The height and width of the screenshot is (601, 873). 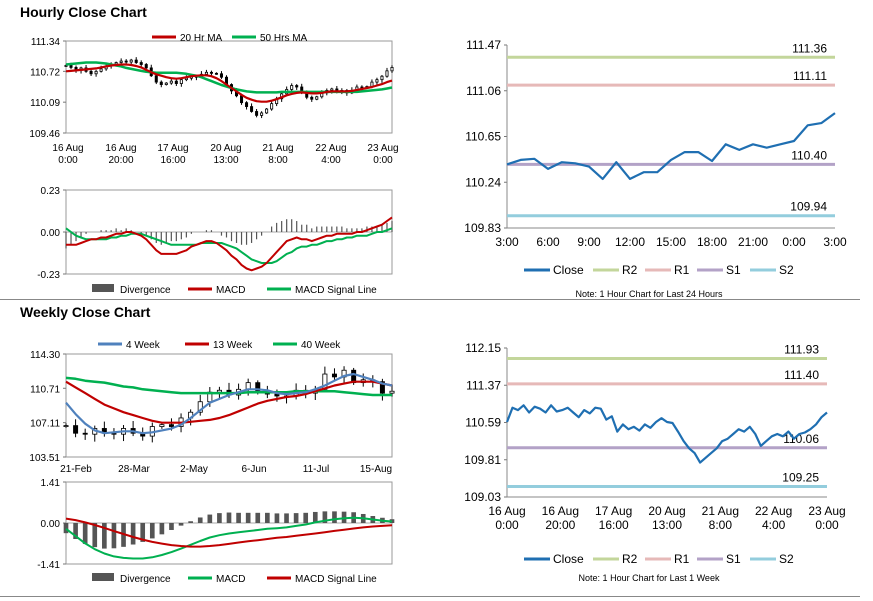 What do you see at coordinates (568, 559) in the screenshot?
I see `weekly-pivot-legend-label-0: Close` at bounding box center [568, 559].